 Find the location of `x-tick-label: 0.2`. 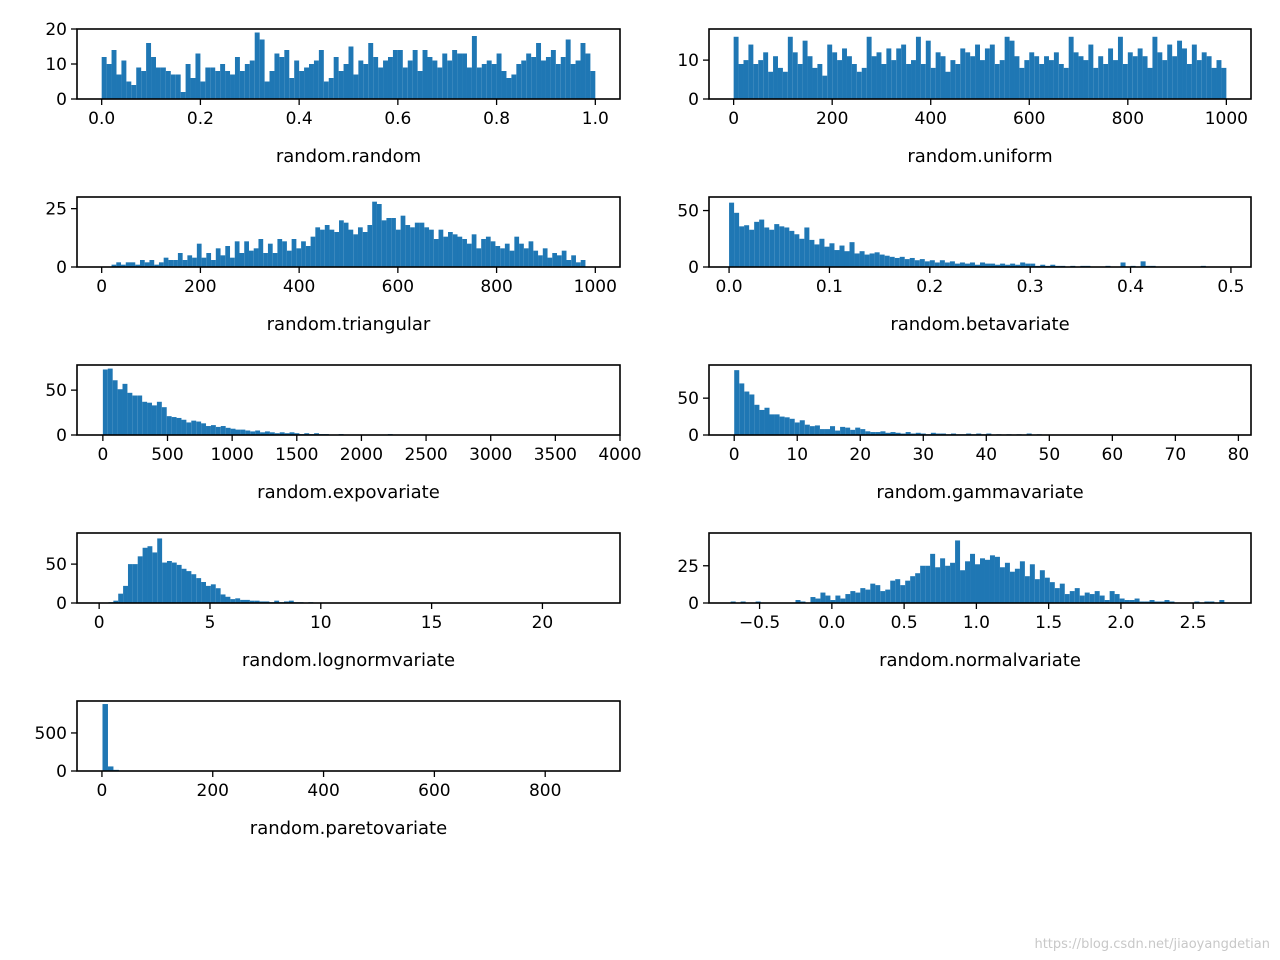

x-tick-label: 0.2 is located at coordinates (929, 287).